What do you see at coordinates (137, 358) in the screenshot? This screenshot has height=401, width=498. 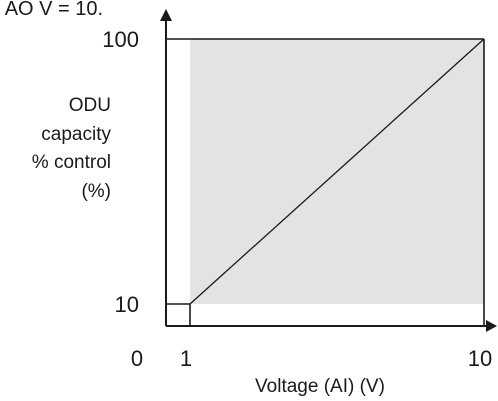 I see `origin-label: 0` at bounding box center [137, 358].